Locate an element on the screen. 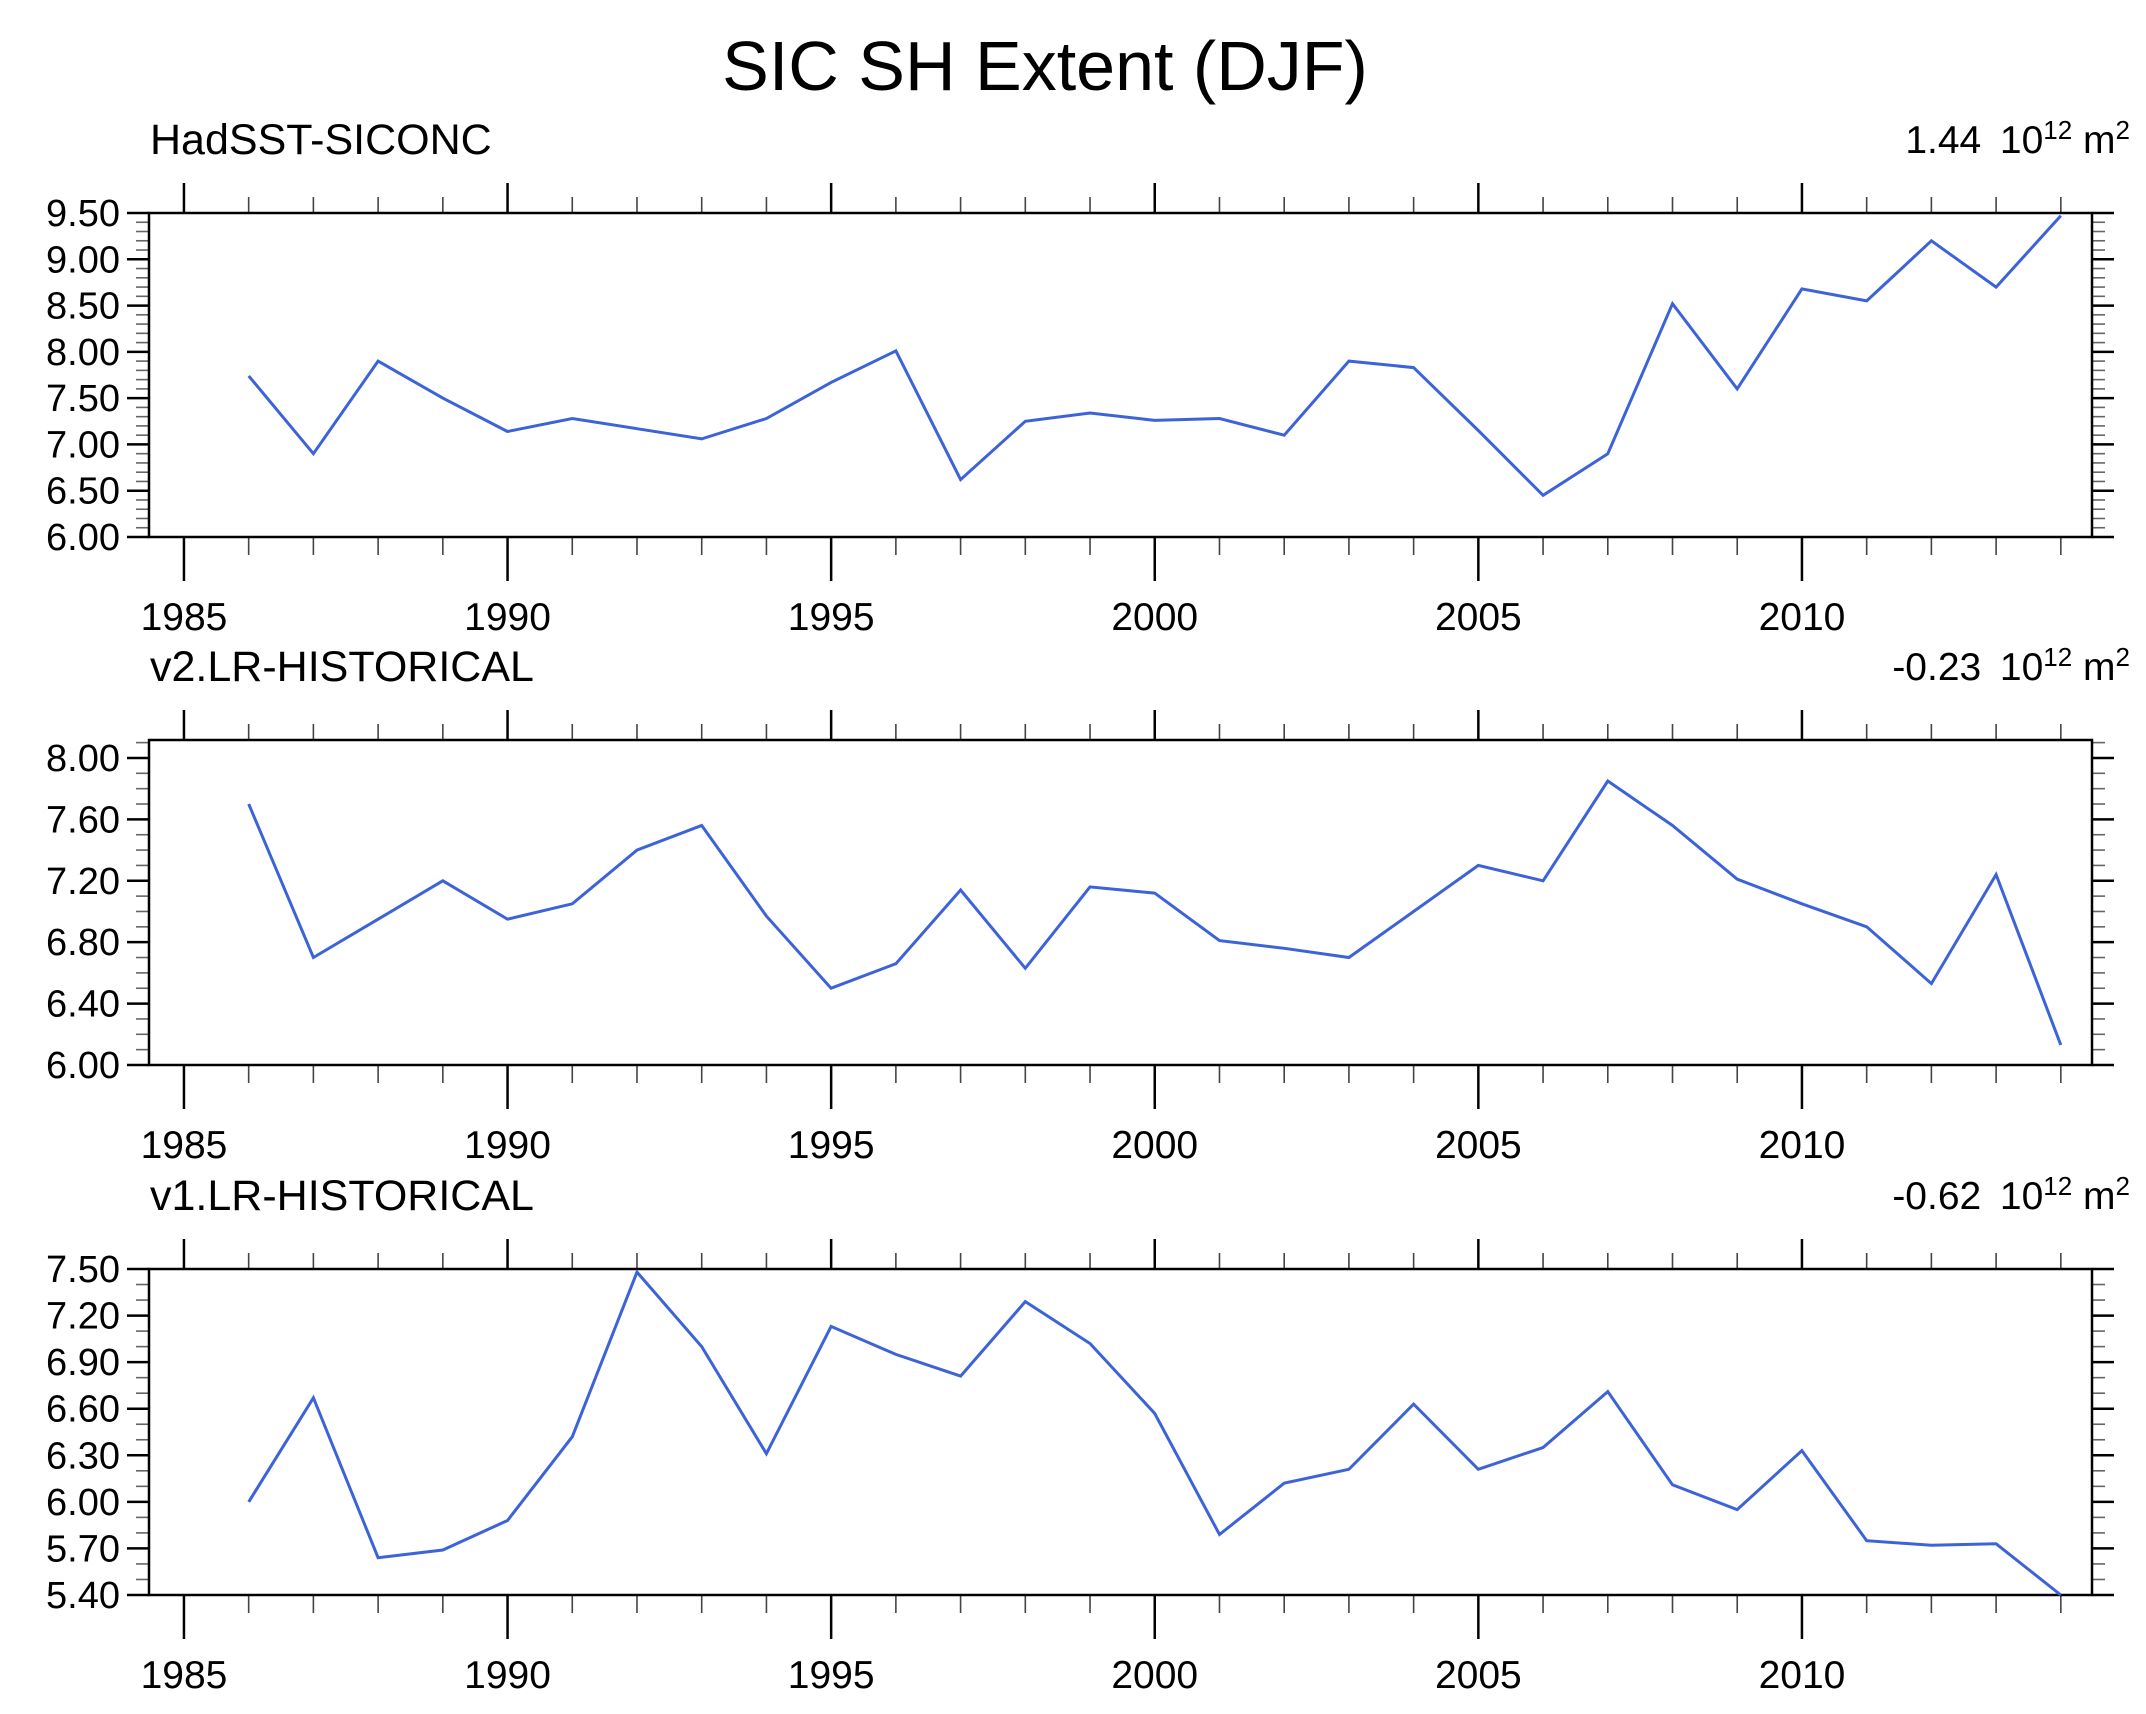  y-tick-label: 6.90 is located at coordinates (83, 1363).